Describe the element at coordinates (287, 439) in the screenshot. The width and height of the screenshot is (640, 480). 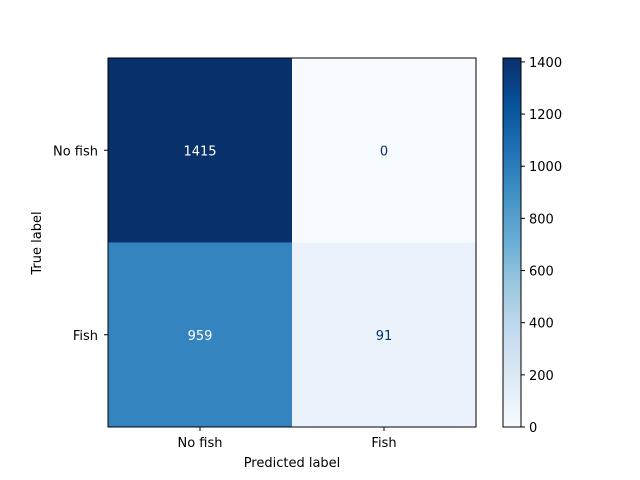
I see `x-axis-ticks: No fish Fish` at that location.